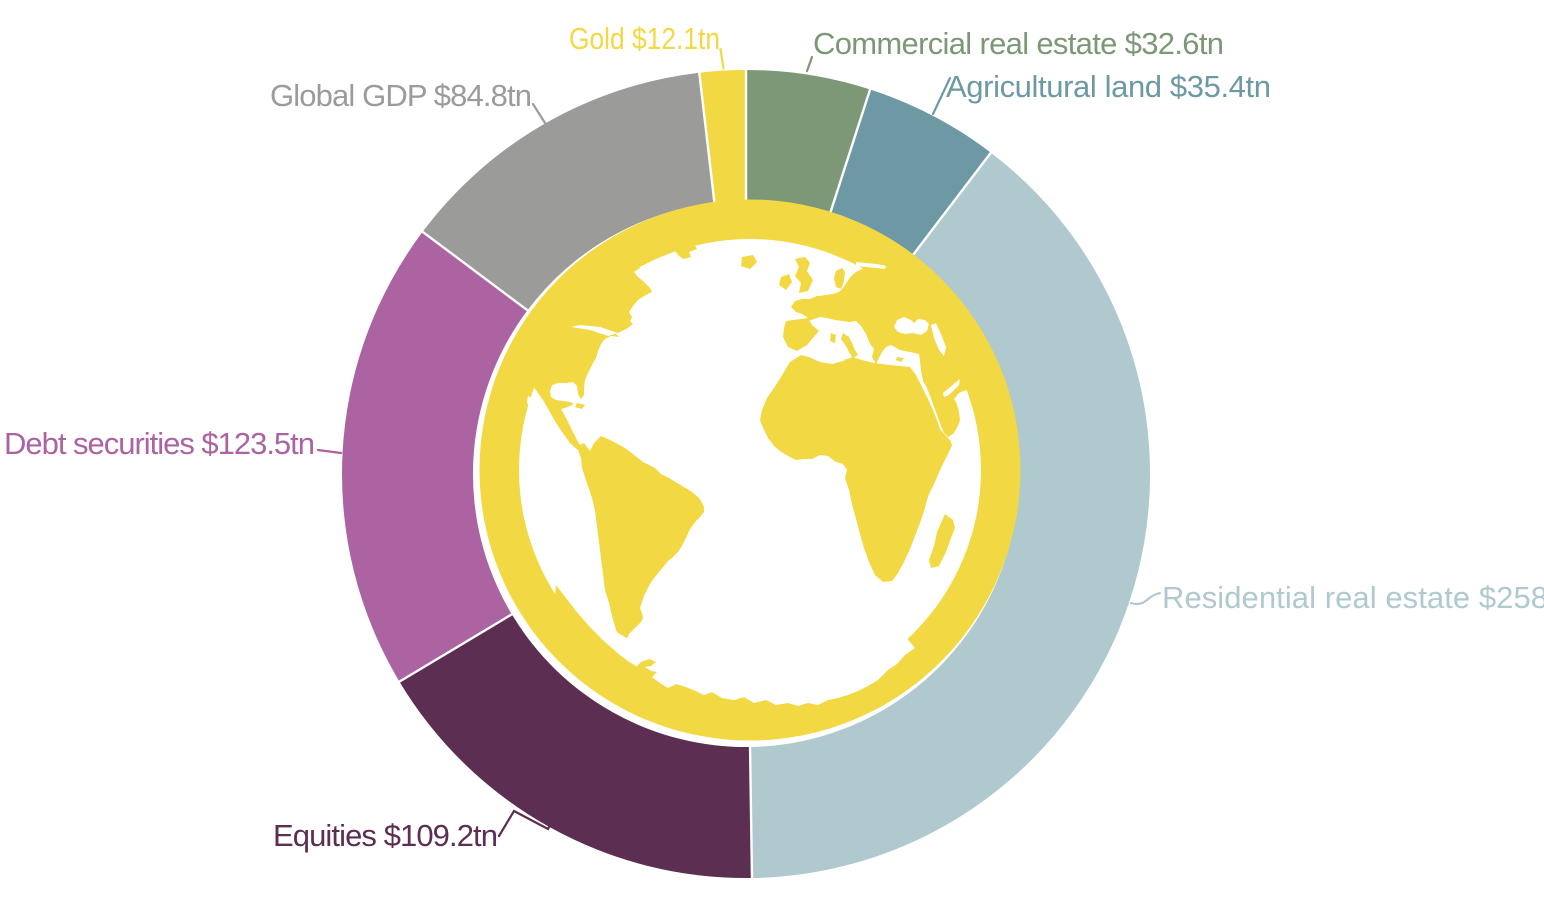 The width and height of the screenshot is (1544, 904). Describe the element at coordinates (1018, 43) in the screenshot. I see `svg-text: Commercial real estate $32.6tn` at that location.